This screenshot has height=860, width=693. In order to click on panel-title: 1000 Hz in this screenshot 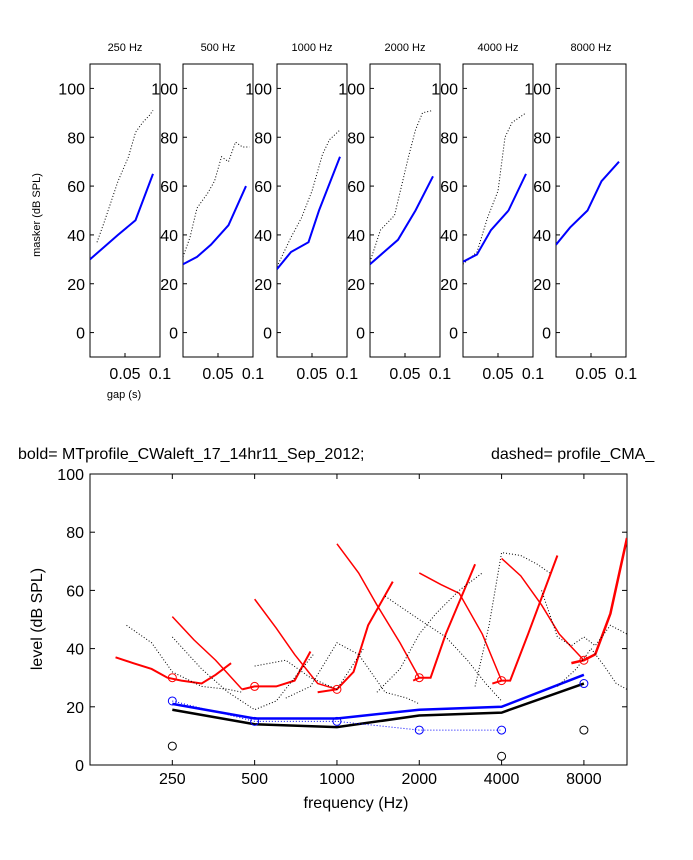, I will do `click(312, 48)`.